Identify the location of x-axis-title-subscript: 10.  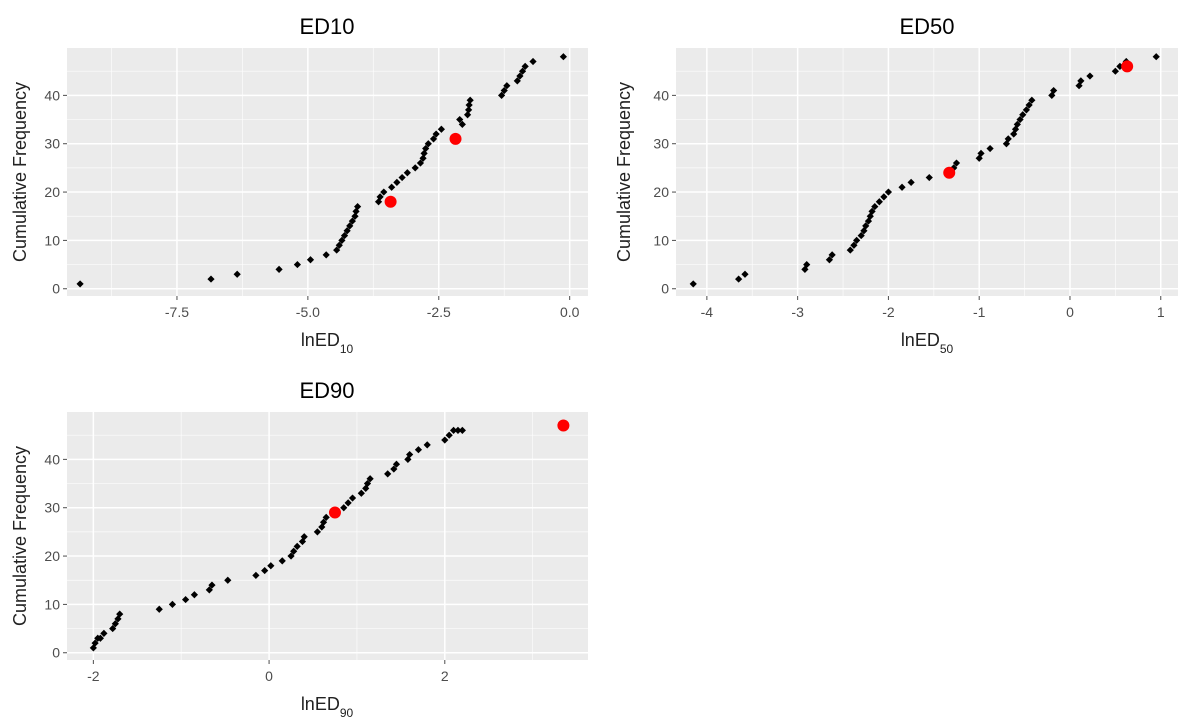
(347, 349).